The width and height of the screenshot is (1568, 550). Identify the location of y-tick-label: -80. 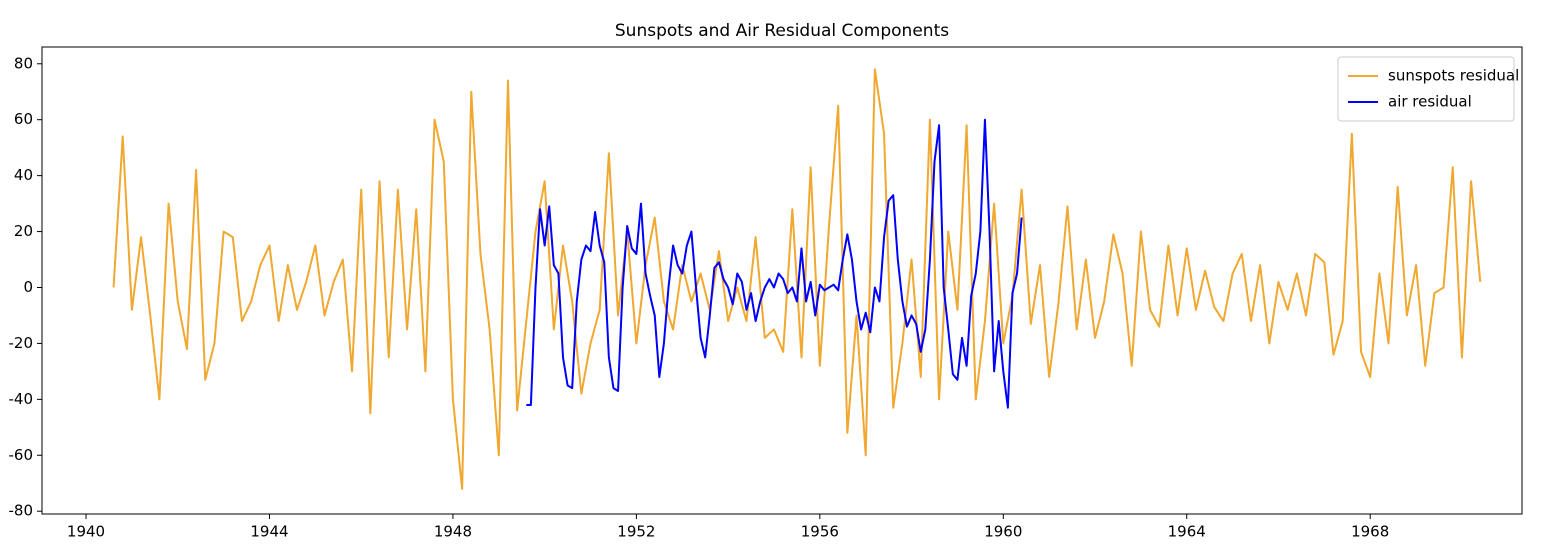
(21, 511).